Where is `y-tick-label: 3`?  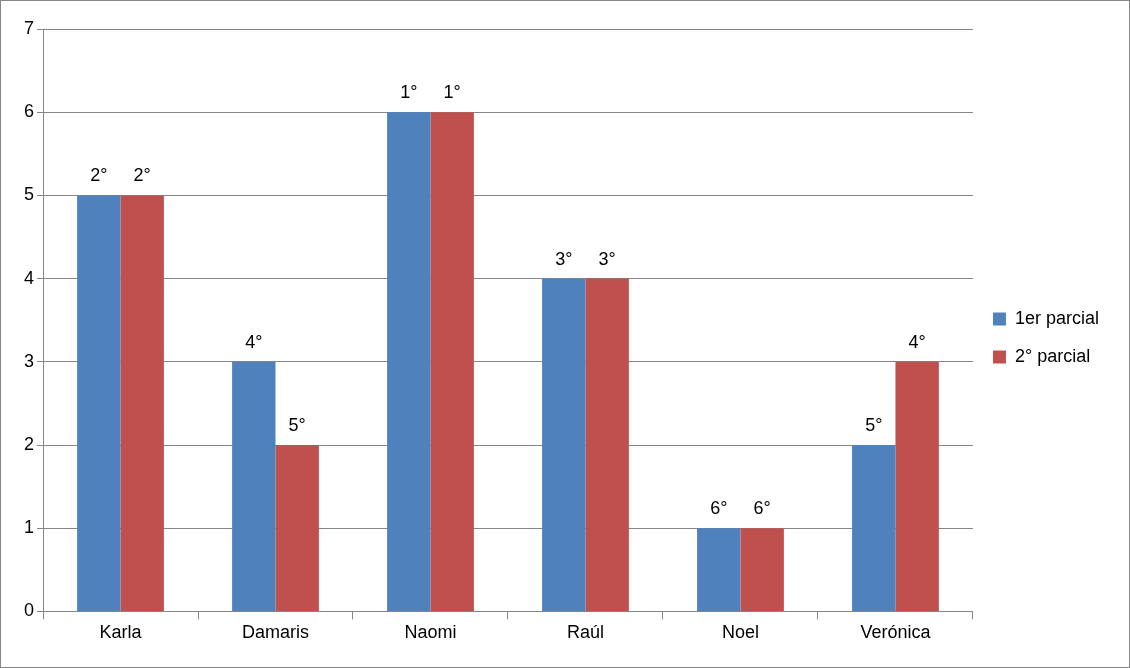 y-tick-label: 3 is located at coordinates (29, 360).